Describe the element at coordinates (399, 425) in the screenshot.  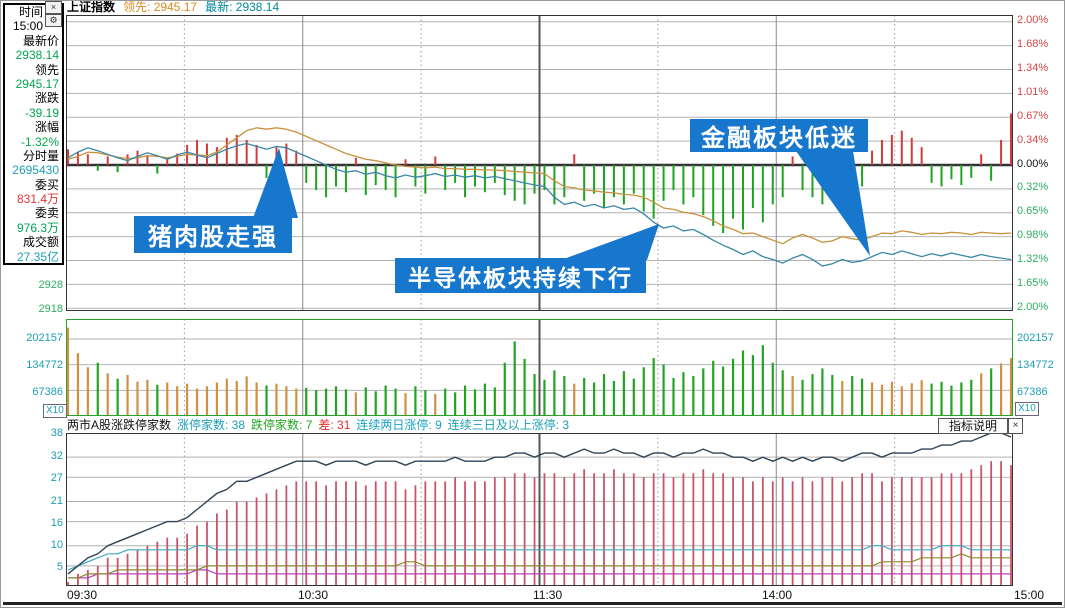
I see `limit-stat-3: 连续两日涨停: 9` at that location.